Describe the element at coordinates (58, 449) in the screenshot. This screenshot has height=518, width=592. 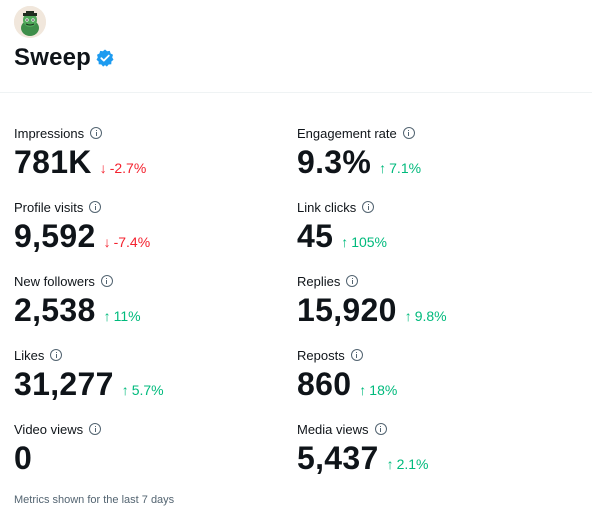
I see `metric-video-views: Video views 0` at that location.